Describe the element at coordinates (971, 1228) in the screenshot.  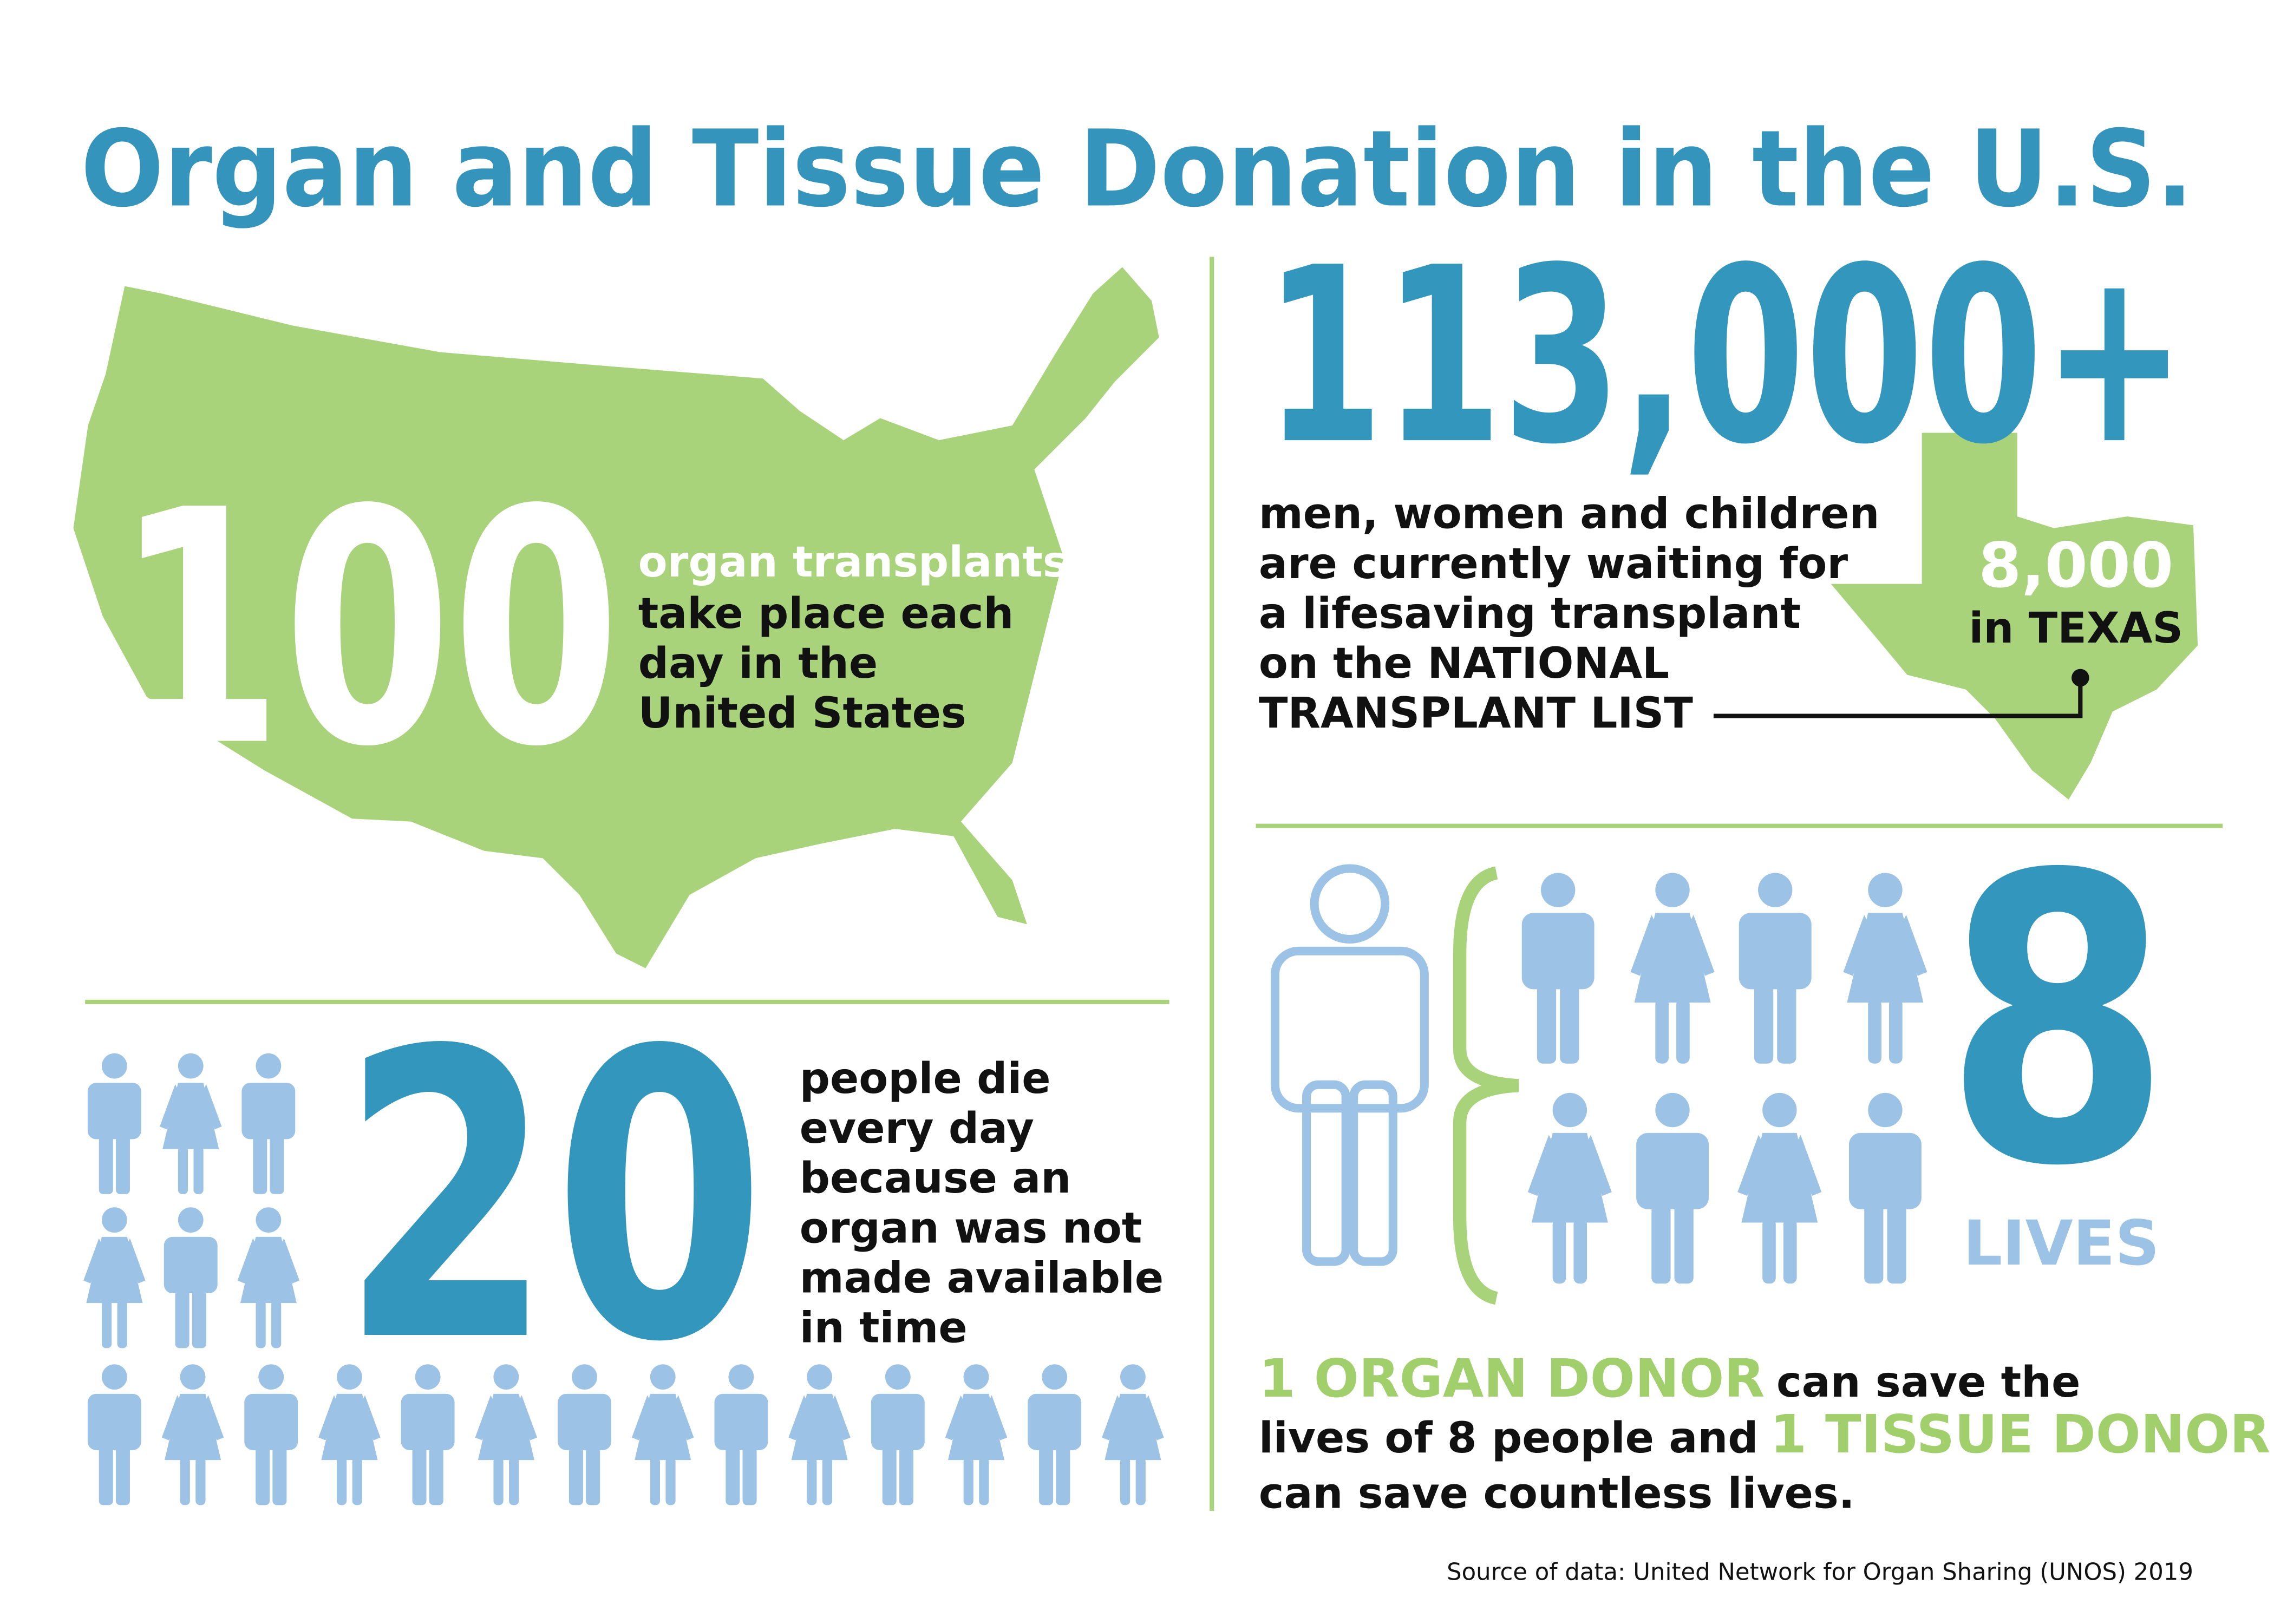
I see `body-text: organ was not` at that location.